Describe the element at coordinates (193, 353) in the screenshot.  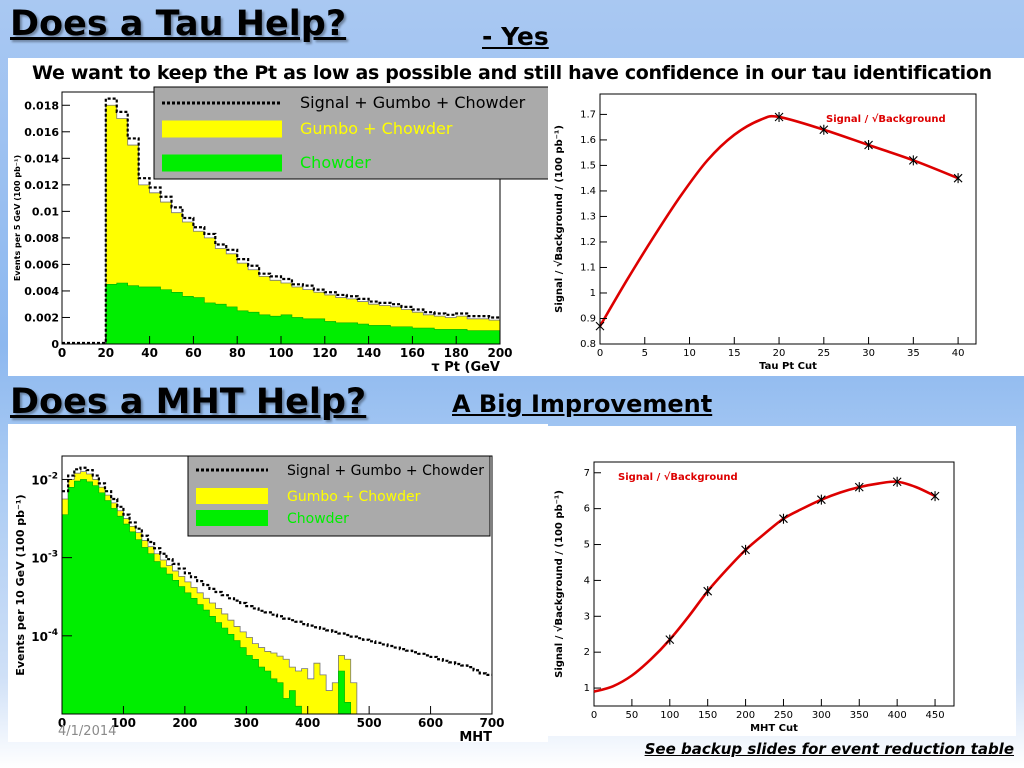
I see `x-tick-label: 60` at that location.